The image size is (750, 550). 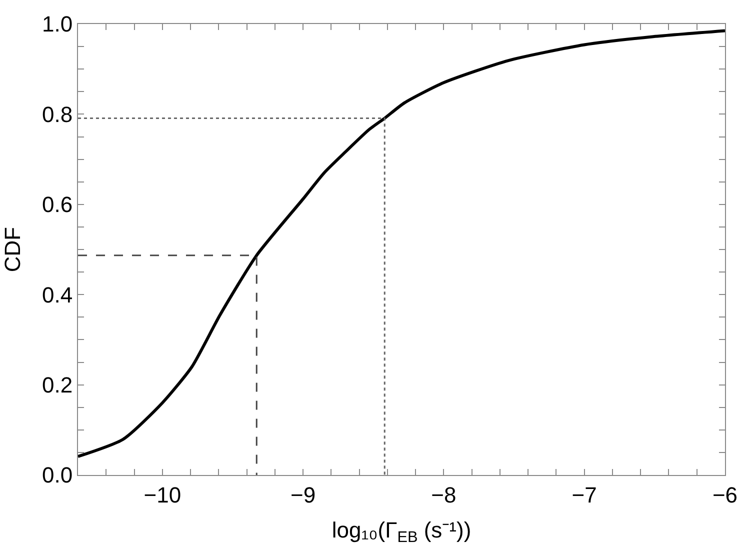 I want to click on x-tick-label: −10, so click(x=163, y=495).